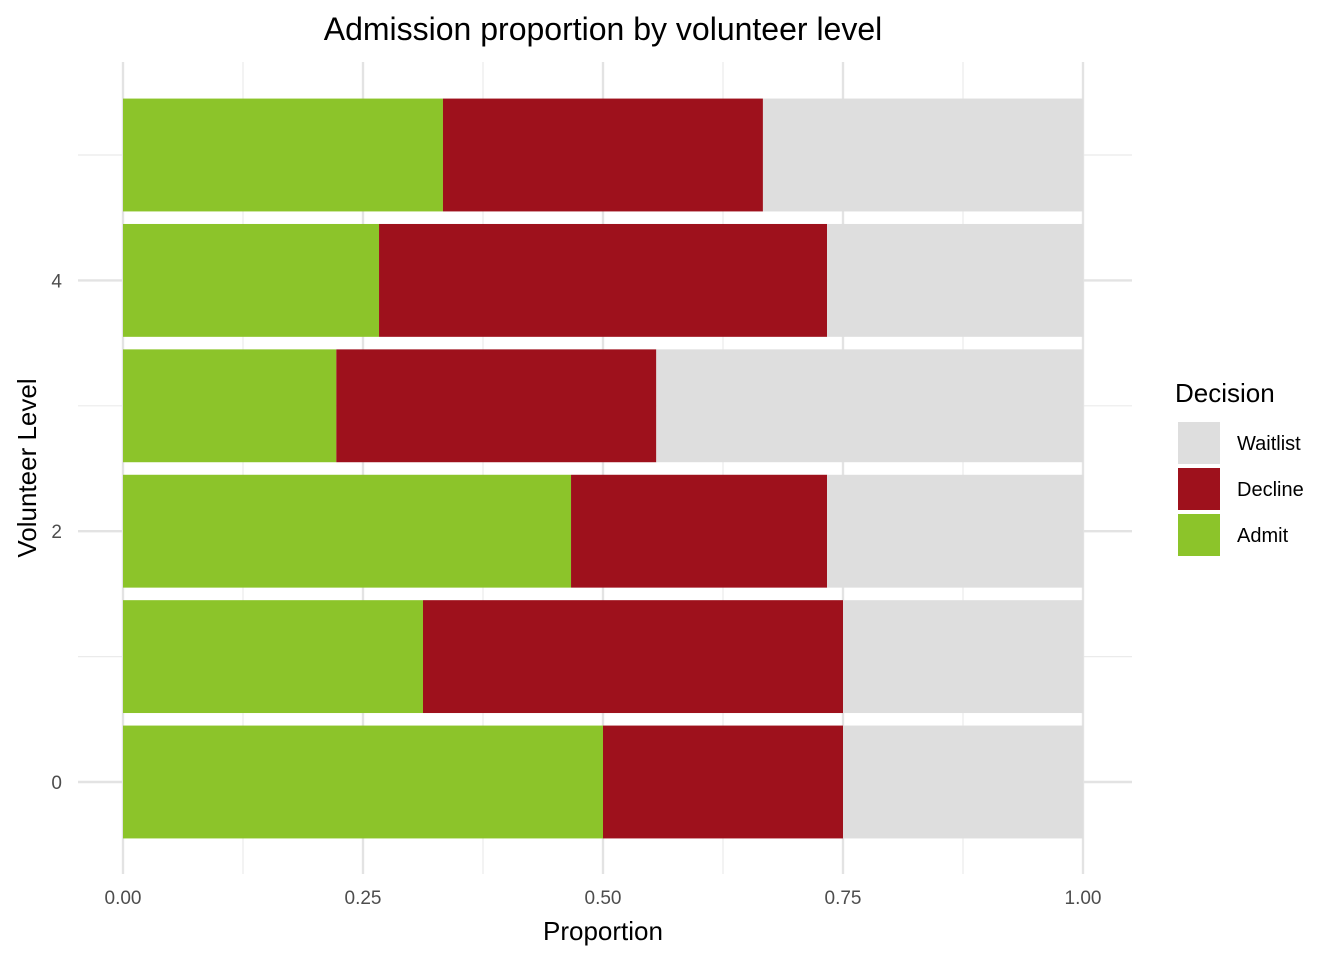 This screenshot has height=960, width=1344. What do you see at coordinates (603, 29) in the screenshot?
I see `chart-title: Admission proportion by volunteer level` at bounding box center [603, 29].